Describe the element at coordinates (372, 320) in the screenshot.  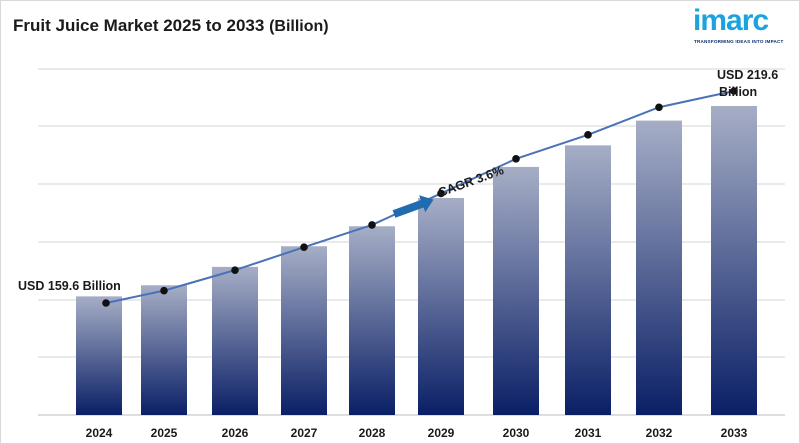
I see `bar-2028` at that location.